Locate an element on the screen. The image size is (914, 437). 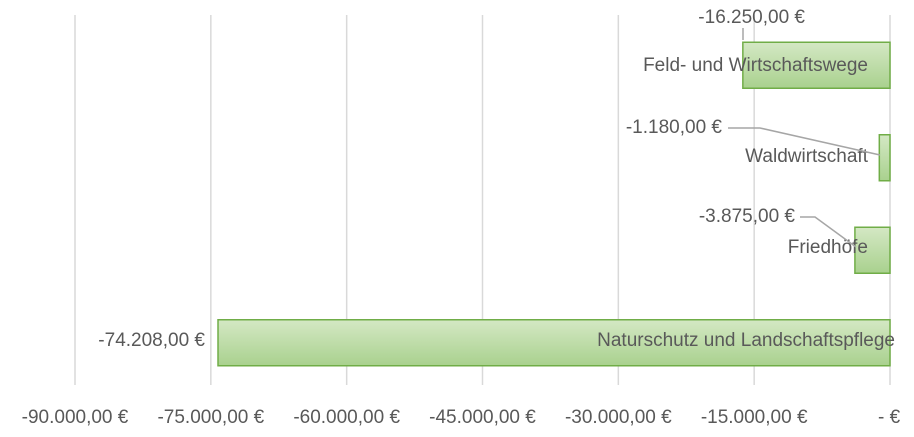
x-tick-label: -15.000,00 € is located at coordinates (754, 417).